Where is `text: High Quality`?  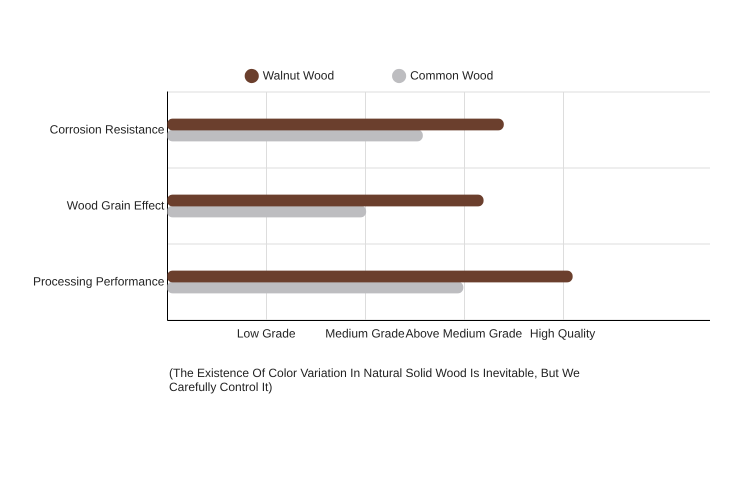
text: High Quality is located at coordinates (563, 333).